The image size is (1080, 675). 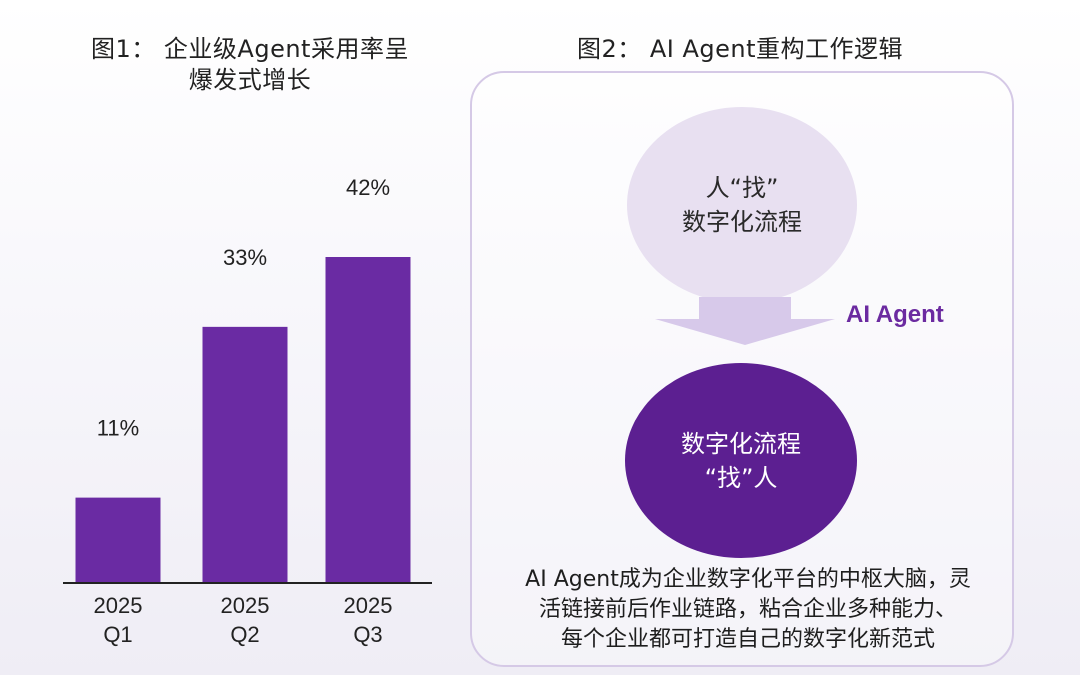 I want to click on category-label-3-line1: 2025, so click(x=368, y=605).